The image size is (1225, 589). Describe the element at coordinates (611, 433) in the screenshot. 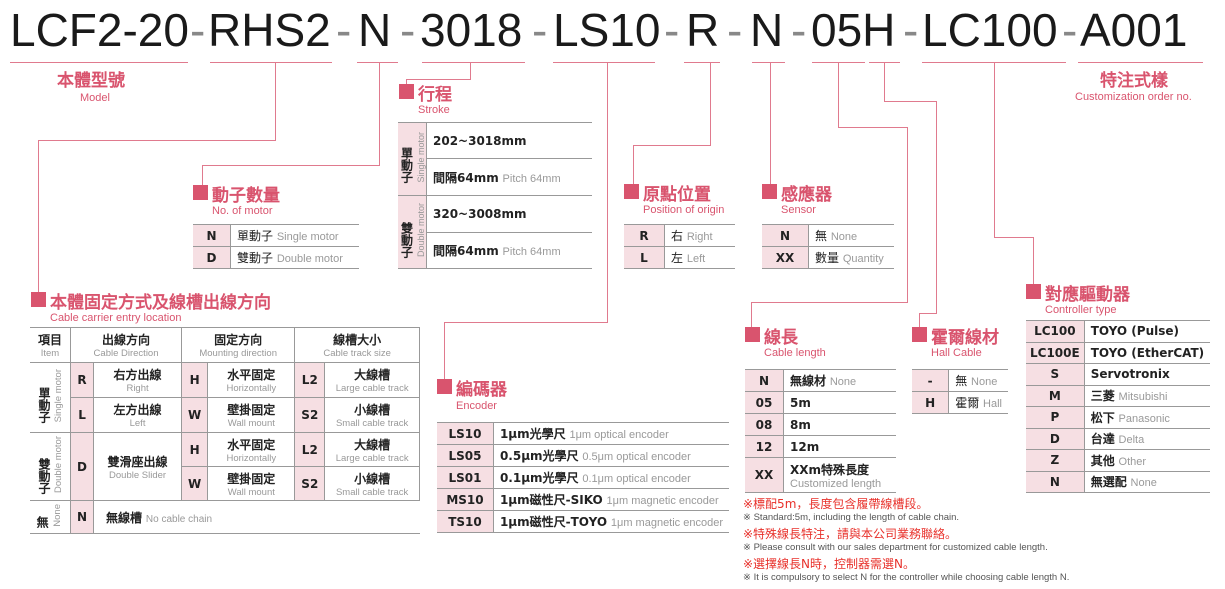

I see `option-description: 1μm光學尺 1μm optical encoder` at that location.